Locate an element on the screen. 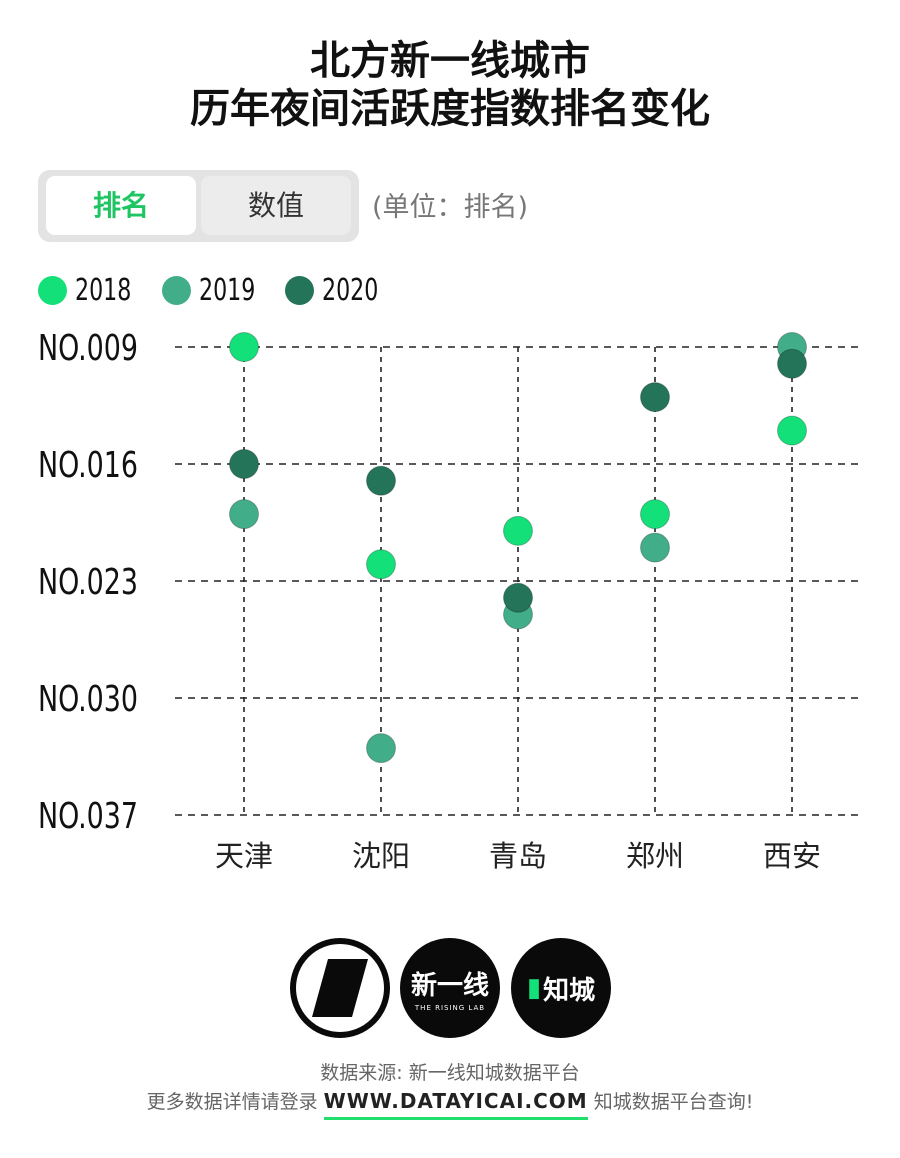 This screenshot has height=1158, width=900. view-toggle: 排名 数值 is located at coordinates (198, 206).